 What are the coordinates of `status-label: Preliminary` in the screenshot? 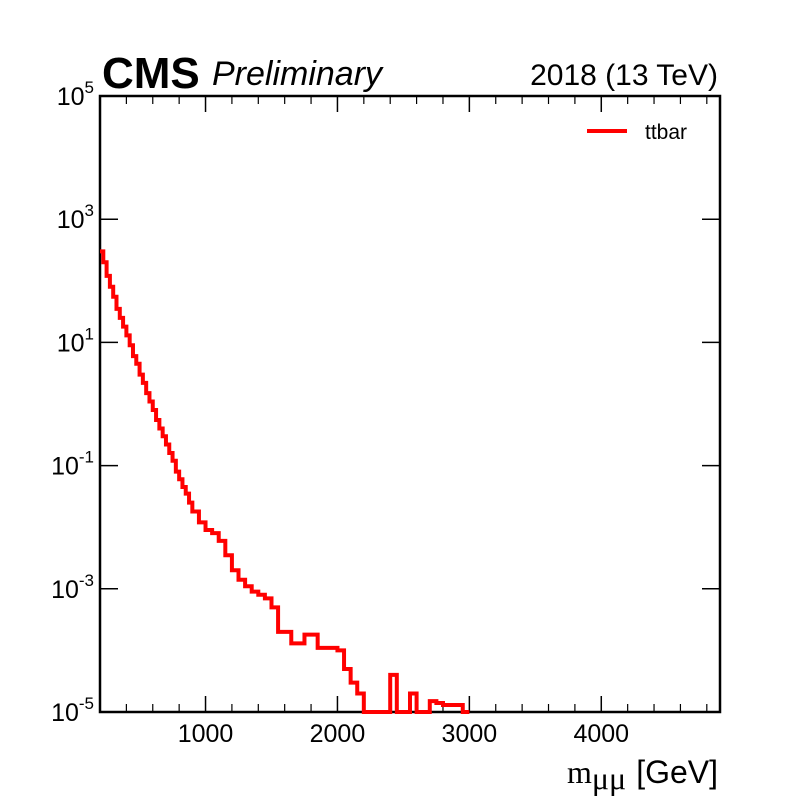 It's located at (298, 74).